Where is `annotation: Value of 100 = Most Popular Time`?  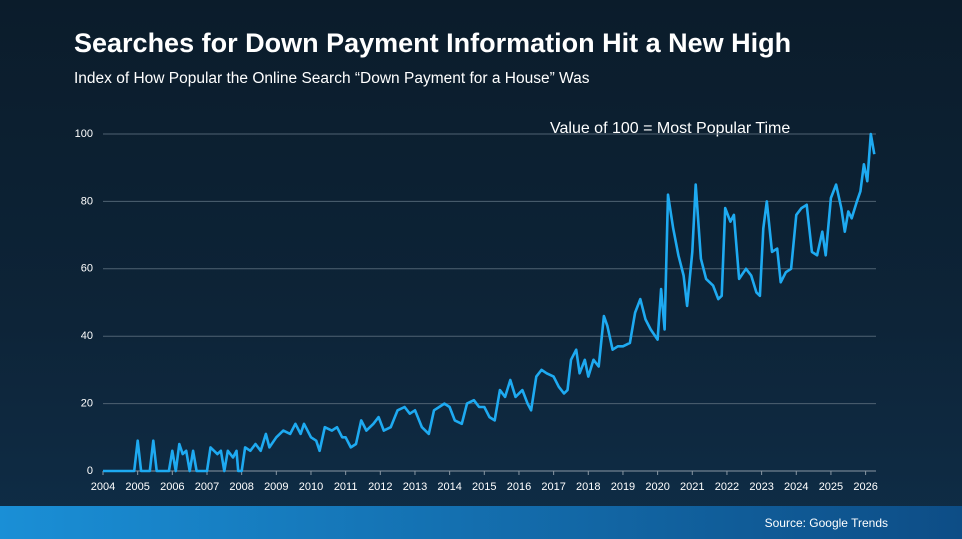 annotation: Value of 100 = Most Popular Time is located at coordinates (670, 128).